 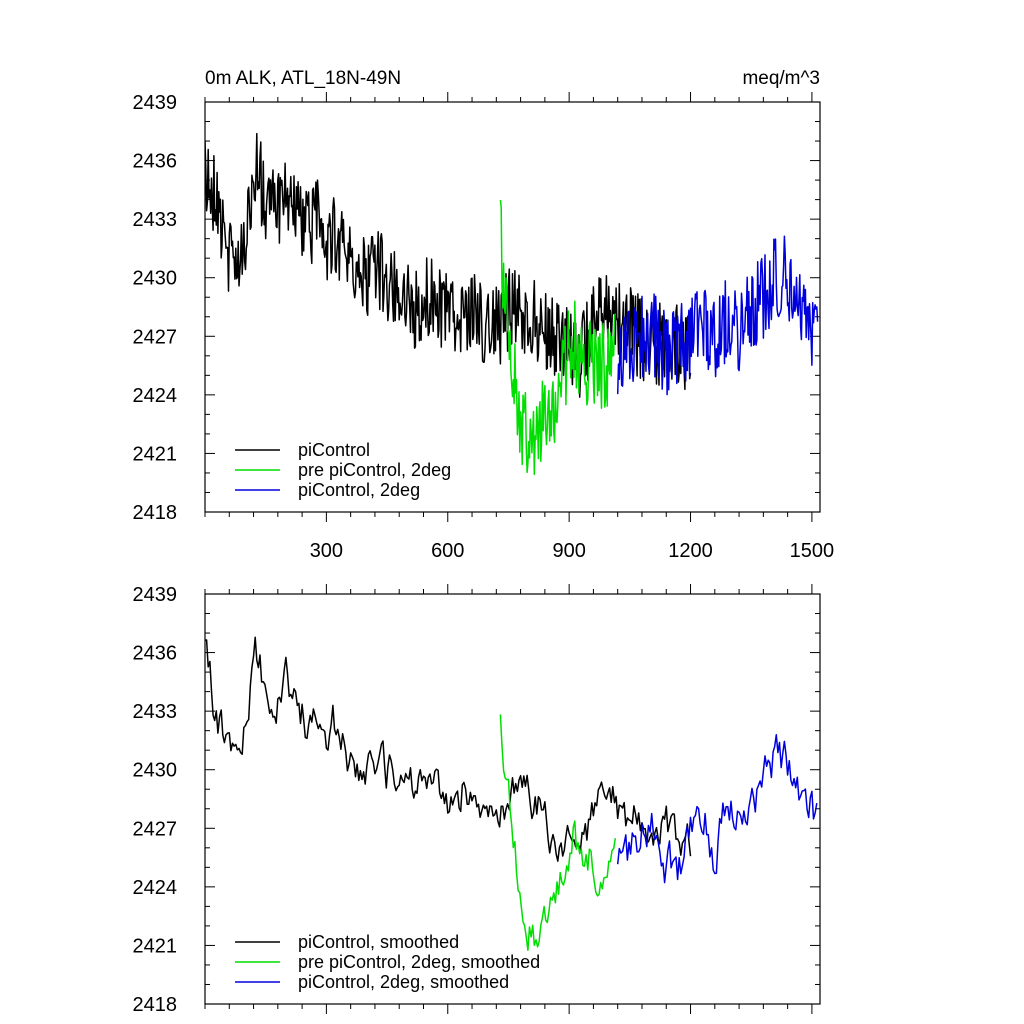 I want to click on legend-label: piControl, 2deg, so click(x=359, y=490).